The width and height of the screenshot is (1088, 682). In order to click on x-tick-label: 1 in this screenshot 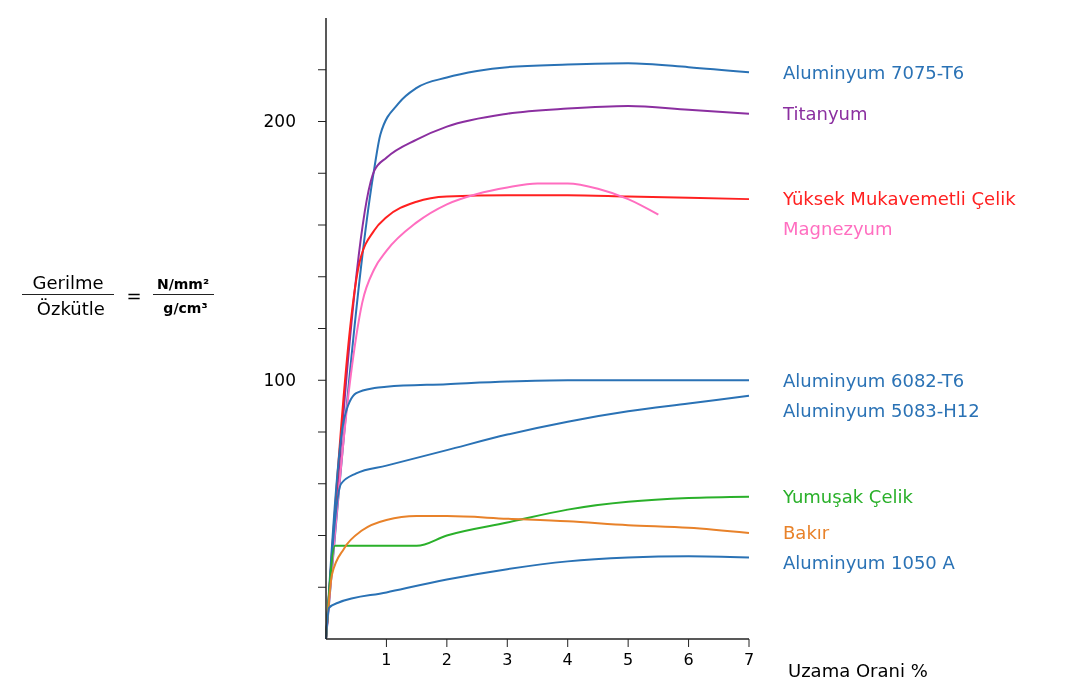, I will do `click(386, 659)`.